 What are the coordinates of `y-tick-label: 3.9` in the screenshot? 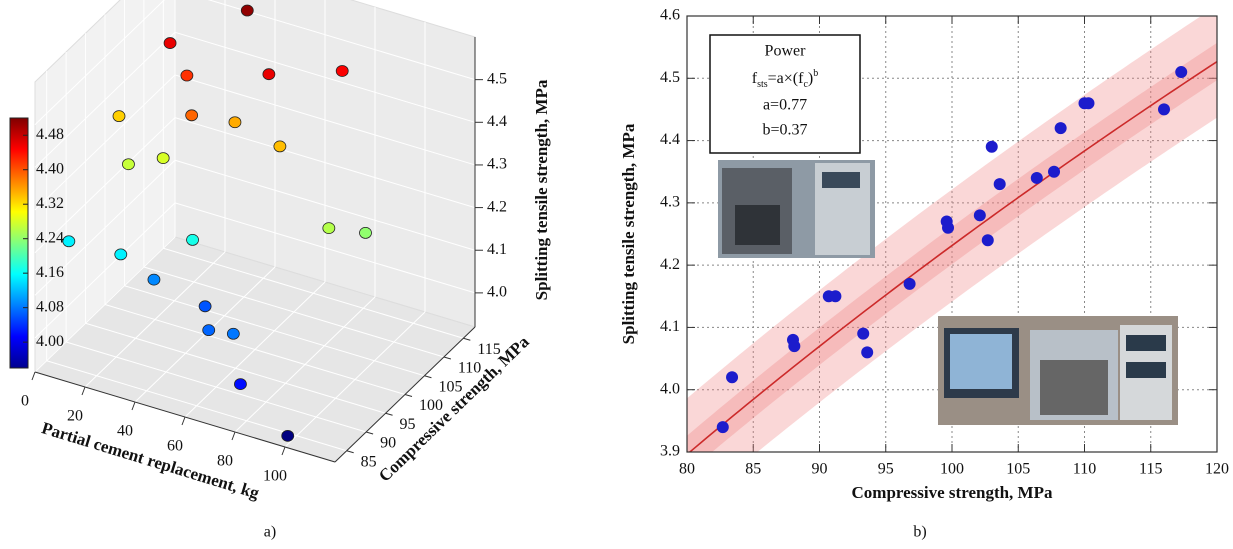 It's located at (670, 451).